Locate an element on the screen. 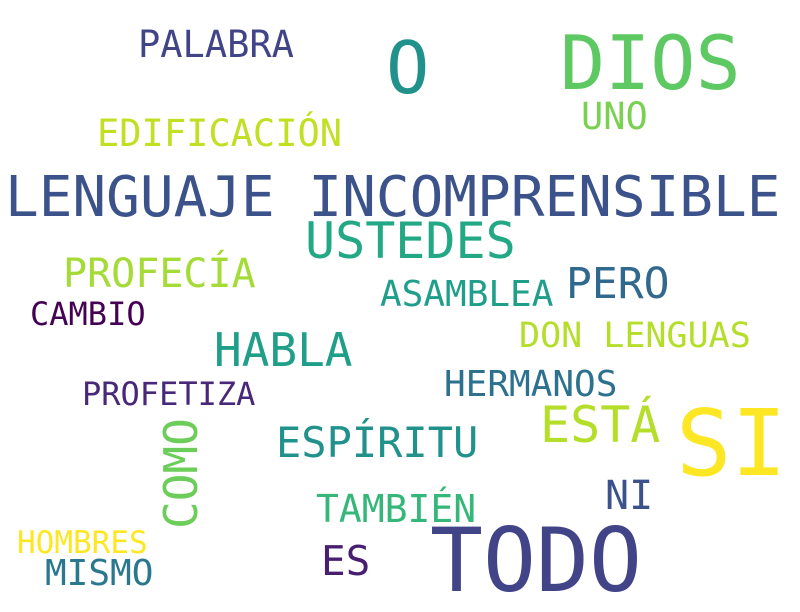 The width and height of the screenshot is (800, 612). word-ustedes: USTEDES is located at coordinates (410, 241).